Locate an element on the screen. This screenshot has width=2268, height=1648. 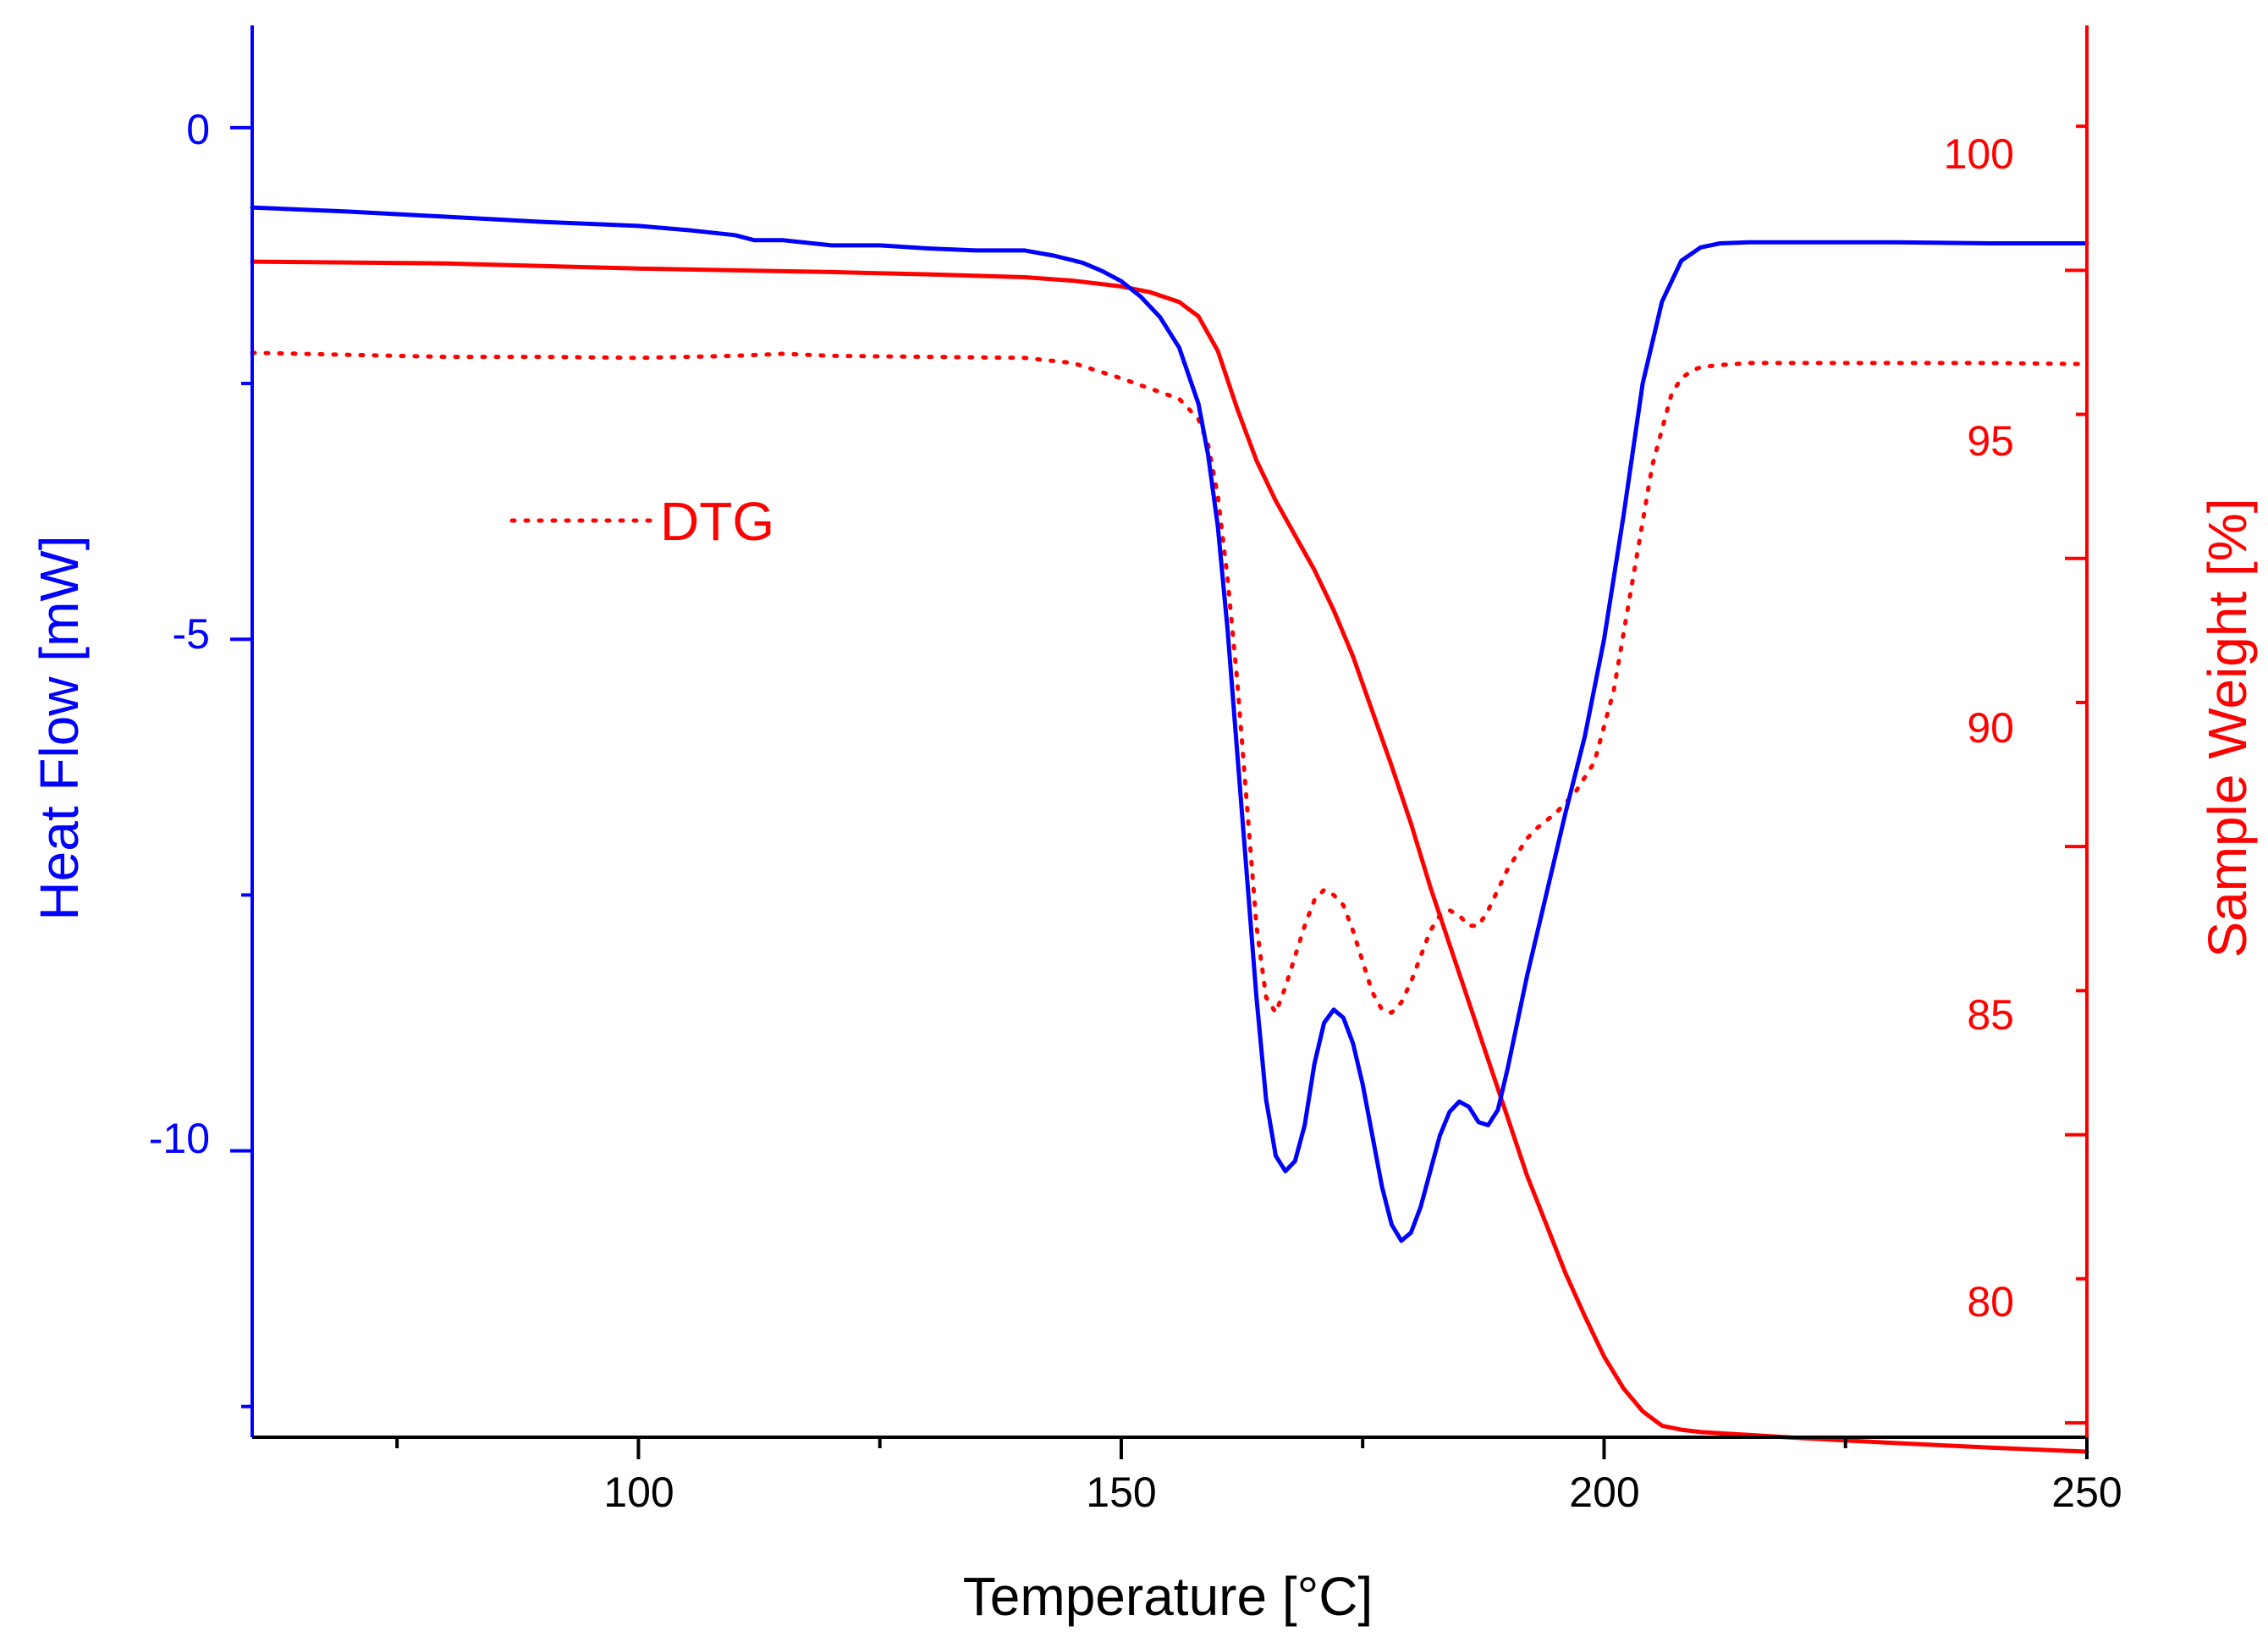
x-tick-label: 150 is located at coordinates (1121, 1493).